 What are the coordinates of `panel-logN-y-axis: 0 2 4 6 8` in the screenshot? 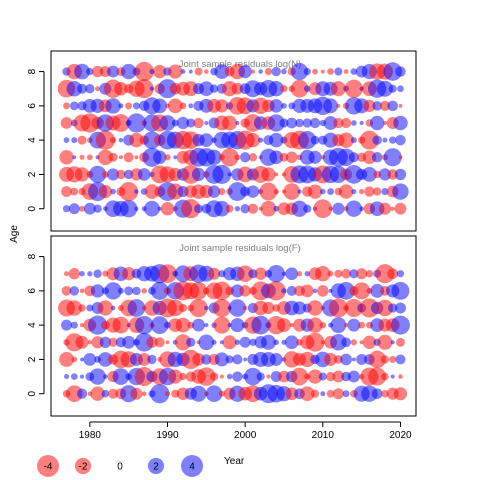 It's located at (36, 139).